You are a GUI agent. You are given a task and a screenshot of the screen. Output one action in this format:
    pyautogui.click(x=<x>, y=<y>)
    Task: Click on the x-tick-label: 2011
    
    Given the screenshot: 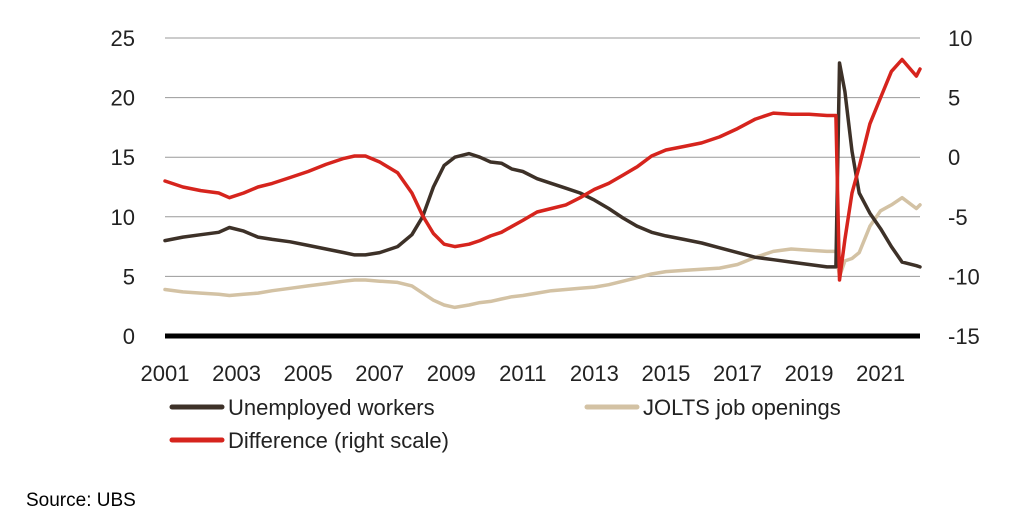 What is the action you would take?
    pyautogui.click(x=522, y=373)
    